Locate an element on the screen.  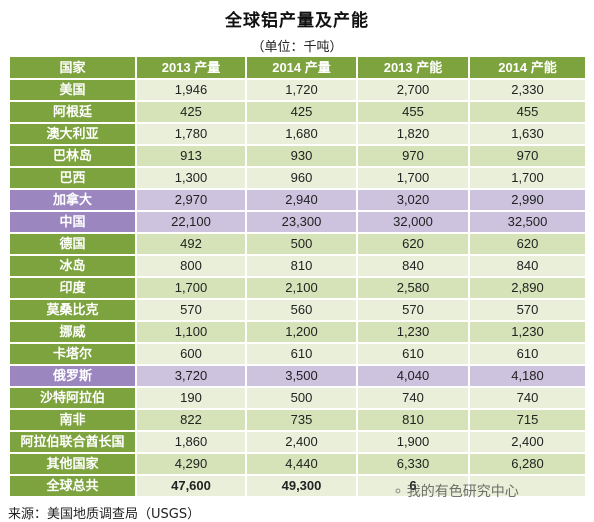
table-row: 澳大利亚 1,780 1,680 1,820 1,630 is located at coordinates (297, 134).